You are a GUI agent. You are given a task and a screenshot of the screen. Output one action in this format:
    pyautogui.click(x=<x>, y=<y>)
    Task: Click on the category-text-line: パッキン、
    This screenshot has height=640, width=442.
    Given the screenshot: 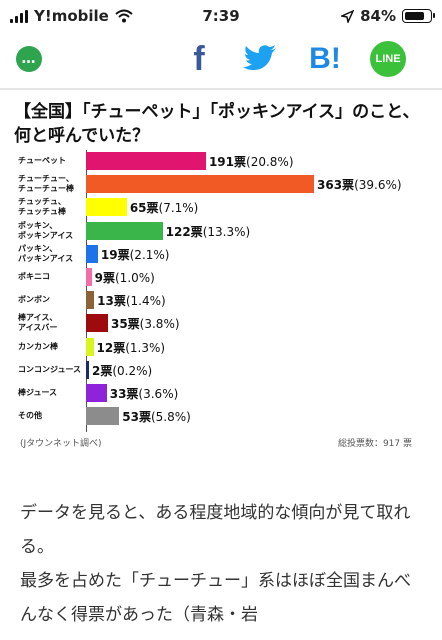 What is the action you would take?
    pyautogui.click(x=38, y=248)
    